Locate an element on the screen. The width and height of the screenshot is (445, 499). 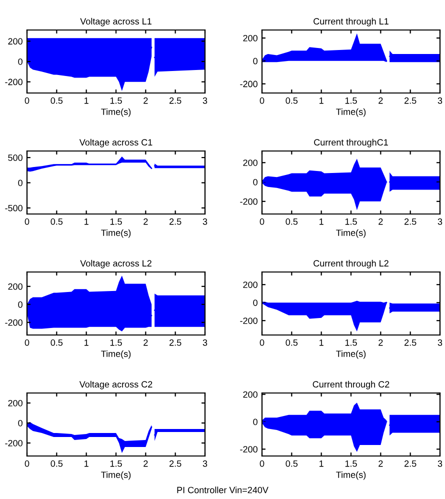
chart-title: Current throughC1 is located at coordinates (351, 143).